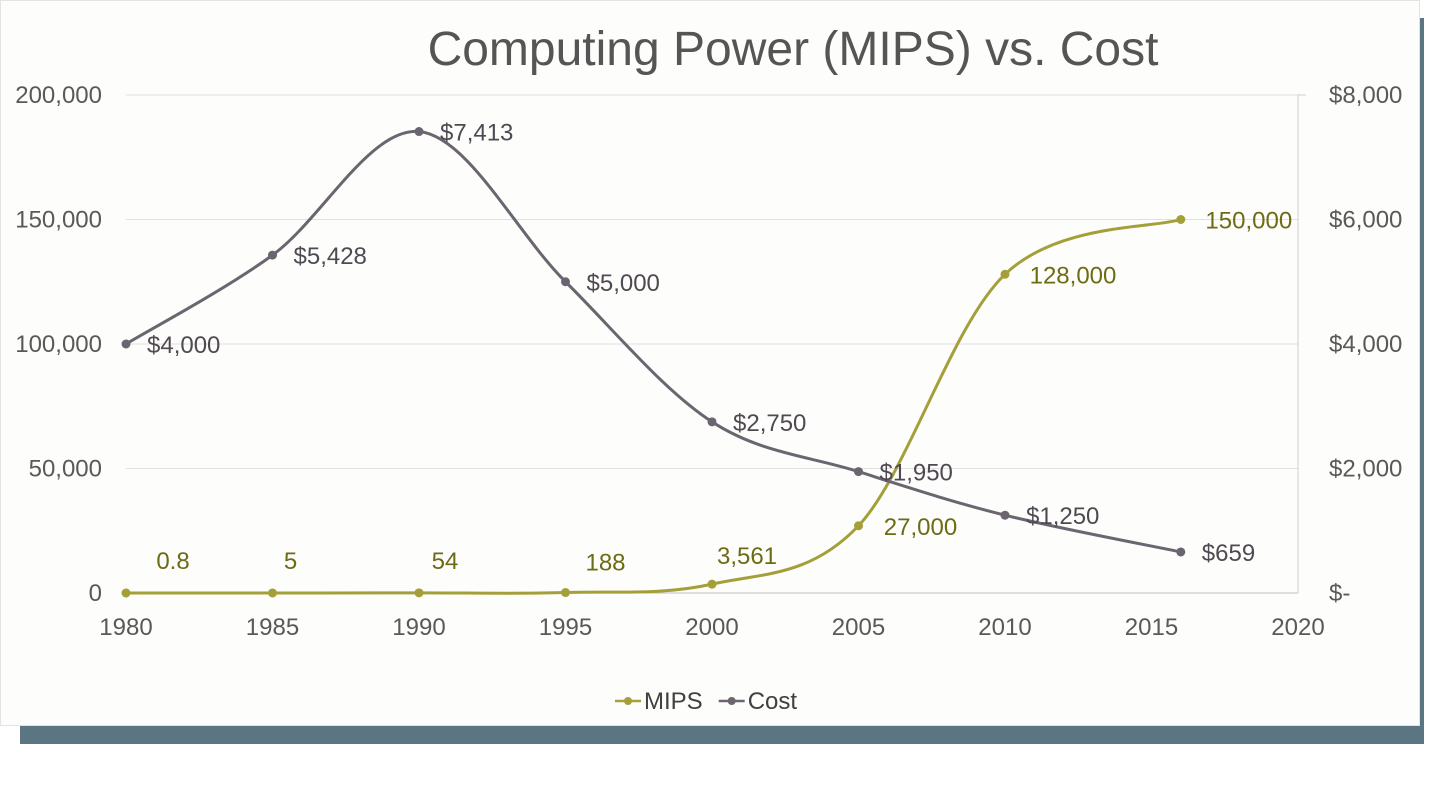 This screenshot has height=808, width=1440. Describe the element at coordinates (58, 220) in the screenshot. I see `y-left-tick-label: 150,000` at that location.